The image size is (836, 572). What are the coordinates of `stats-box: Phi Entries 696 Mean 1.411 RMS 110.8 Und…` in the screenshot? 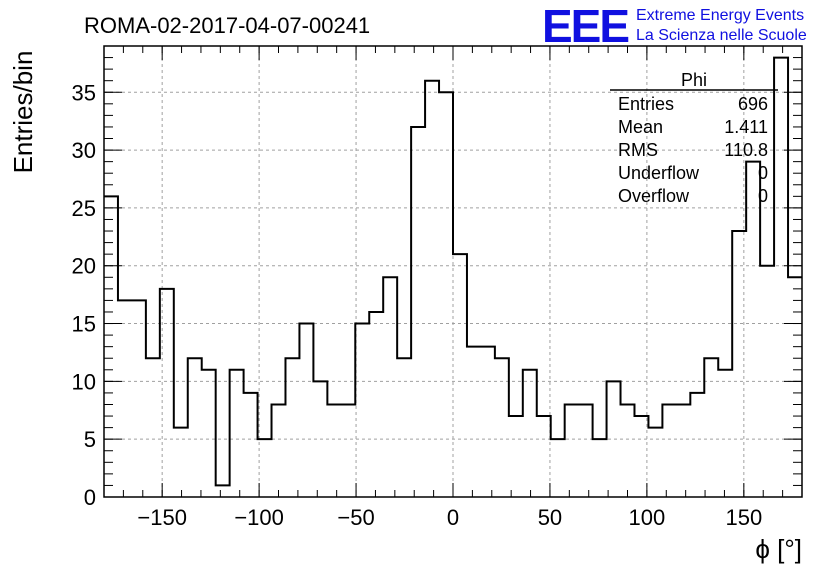 It's located at (694, 138).